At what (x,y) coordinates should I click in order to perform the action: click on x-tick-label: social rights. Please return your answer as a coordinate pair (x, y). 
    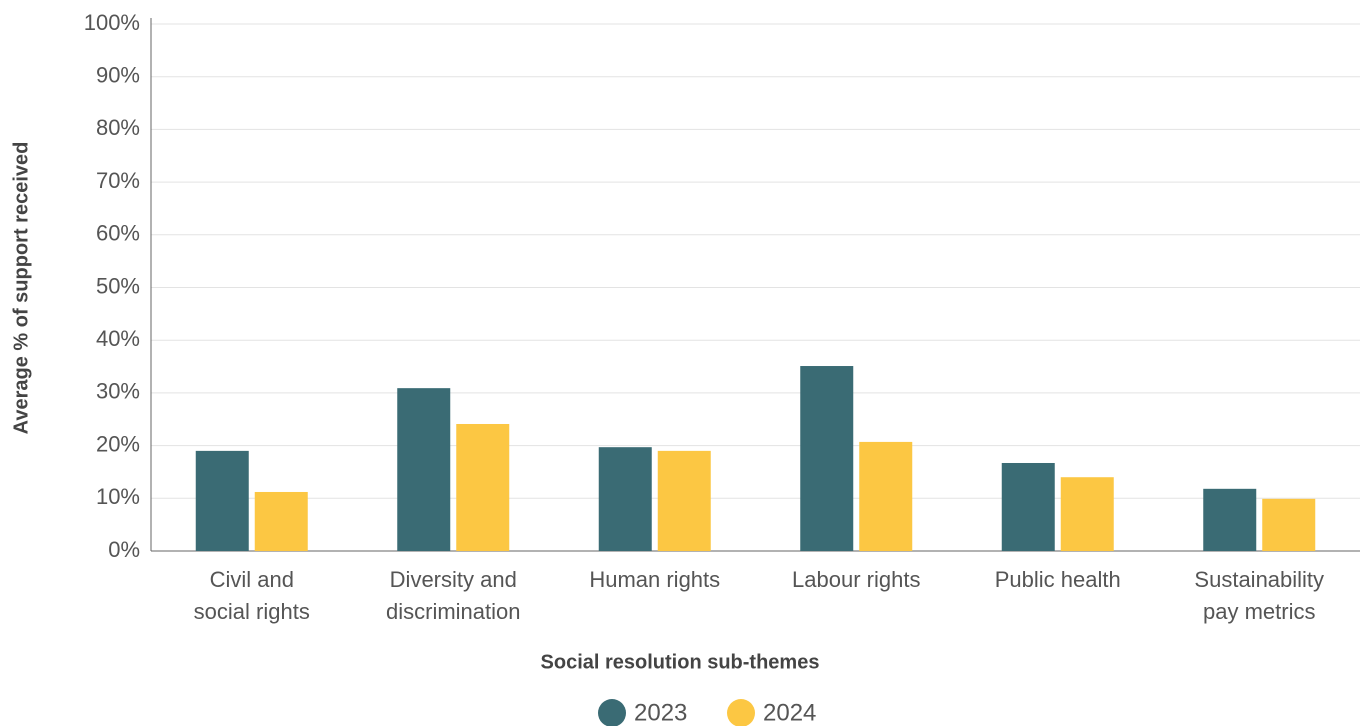
    Looking at the image, I should click on (252, 611).